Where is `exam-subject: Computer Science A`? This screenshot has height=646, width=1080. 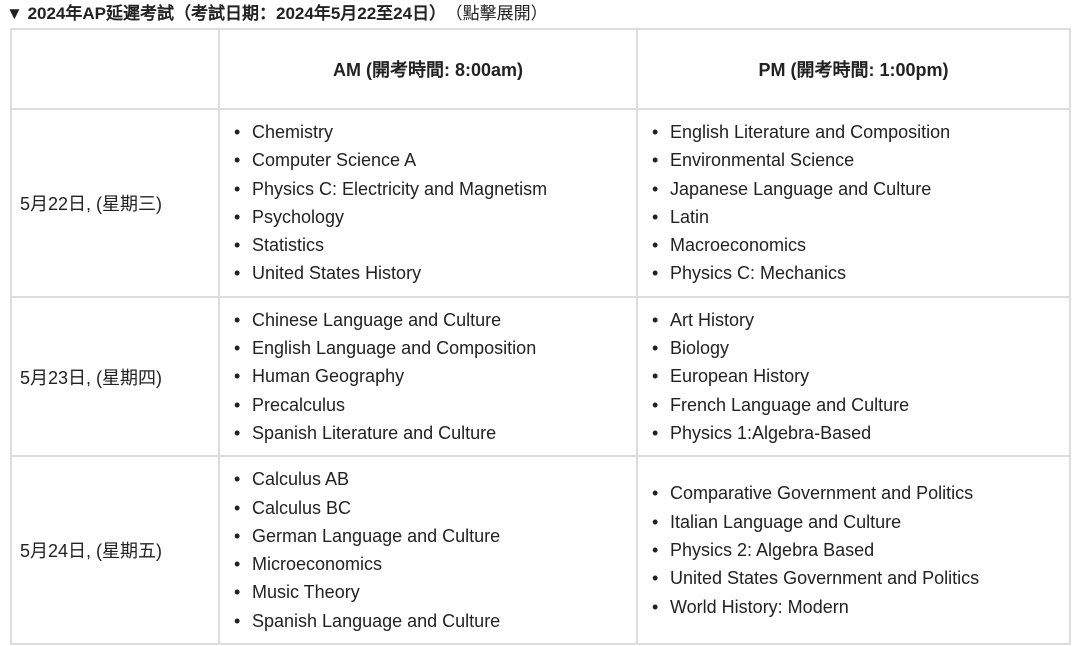
exam-subject: Computer Science A is located at coordinates (431, 160).